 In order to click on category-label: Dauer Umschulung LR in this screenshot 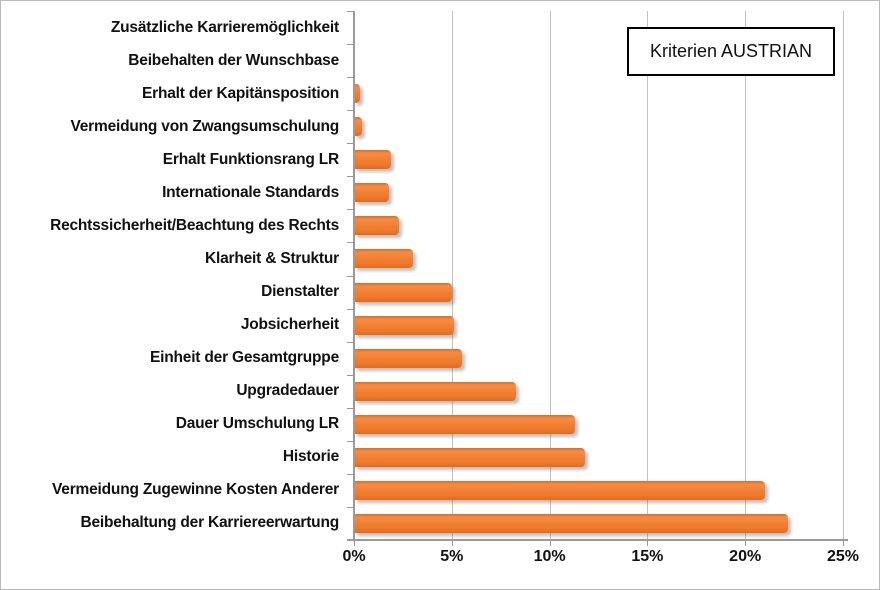, I will do `click(257, 423)`.